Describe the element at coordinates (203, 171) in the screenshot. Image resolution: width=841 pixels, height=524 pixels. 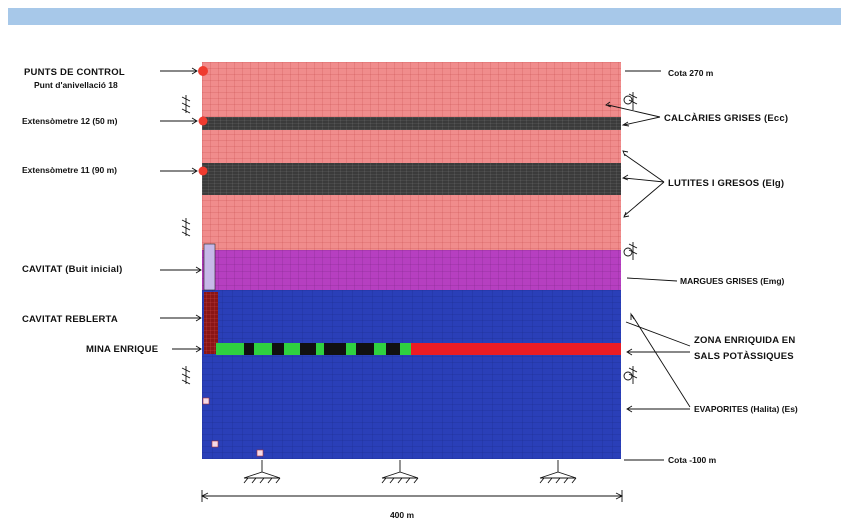
I see `extensometer-11-point` at that location.